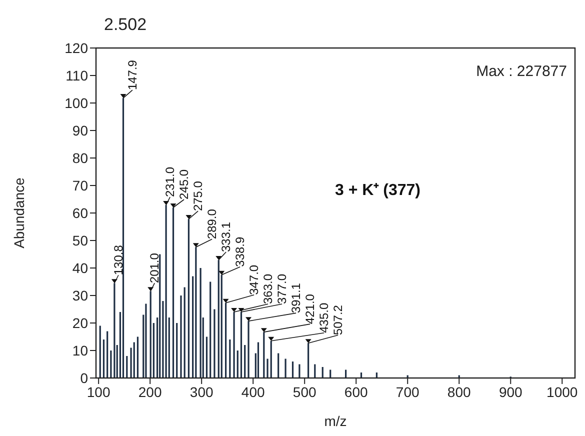 The height and width of the screenshot is (436, 585). Describe the element at coordinates (132, 75) in the screenshot. I see `annotation: 147.9` at that location.